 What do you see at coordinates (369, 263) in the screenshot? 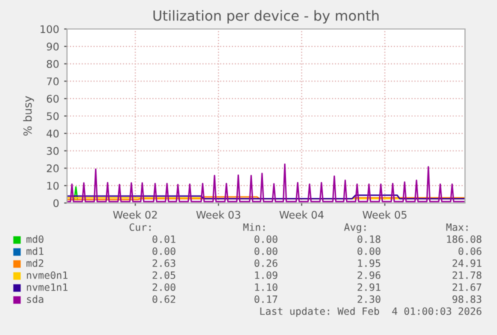
I see `text: 1.95` at bounding box center [369, 263].